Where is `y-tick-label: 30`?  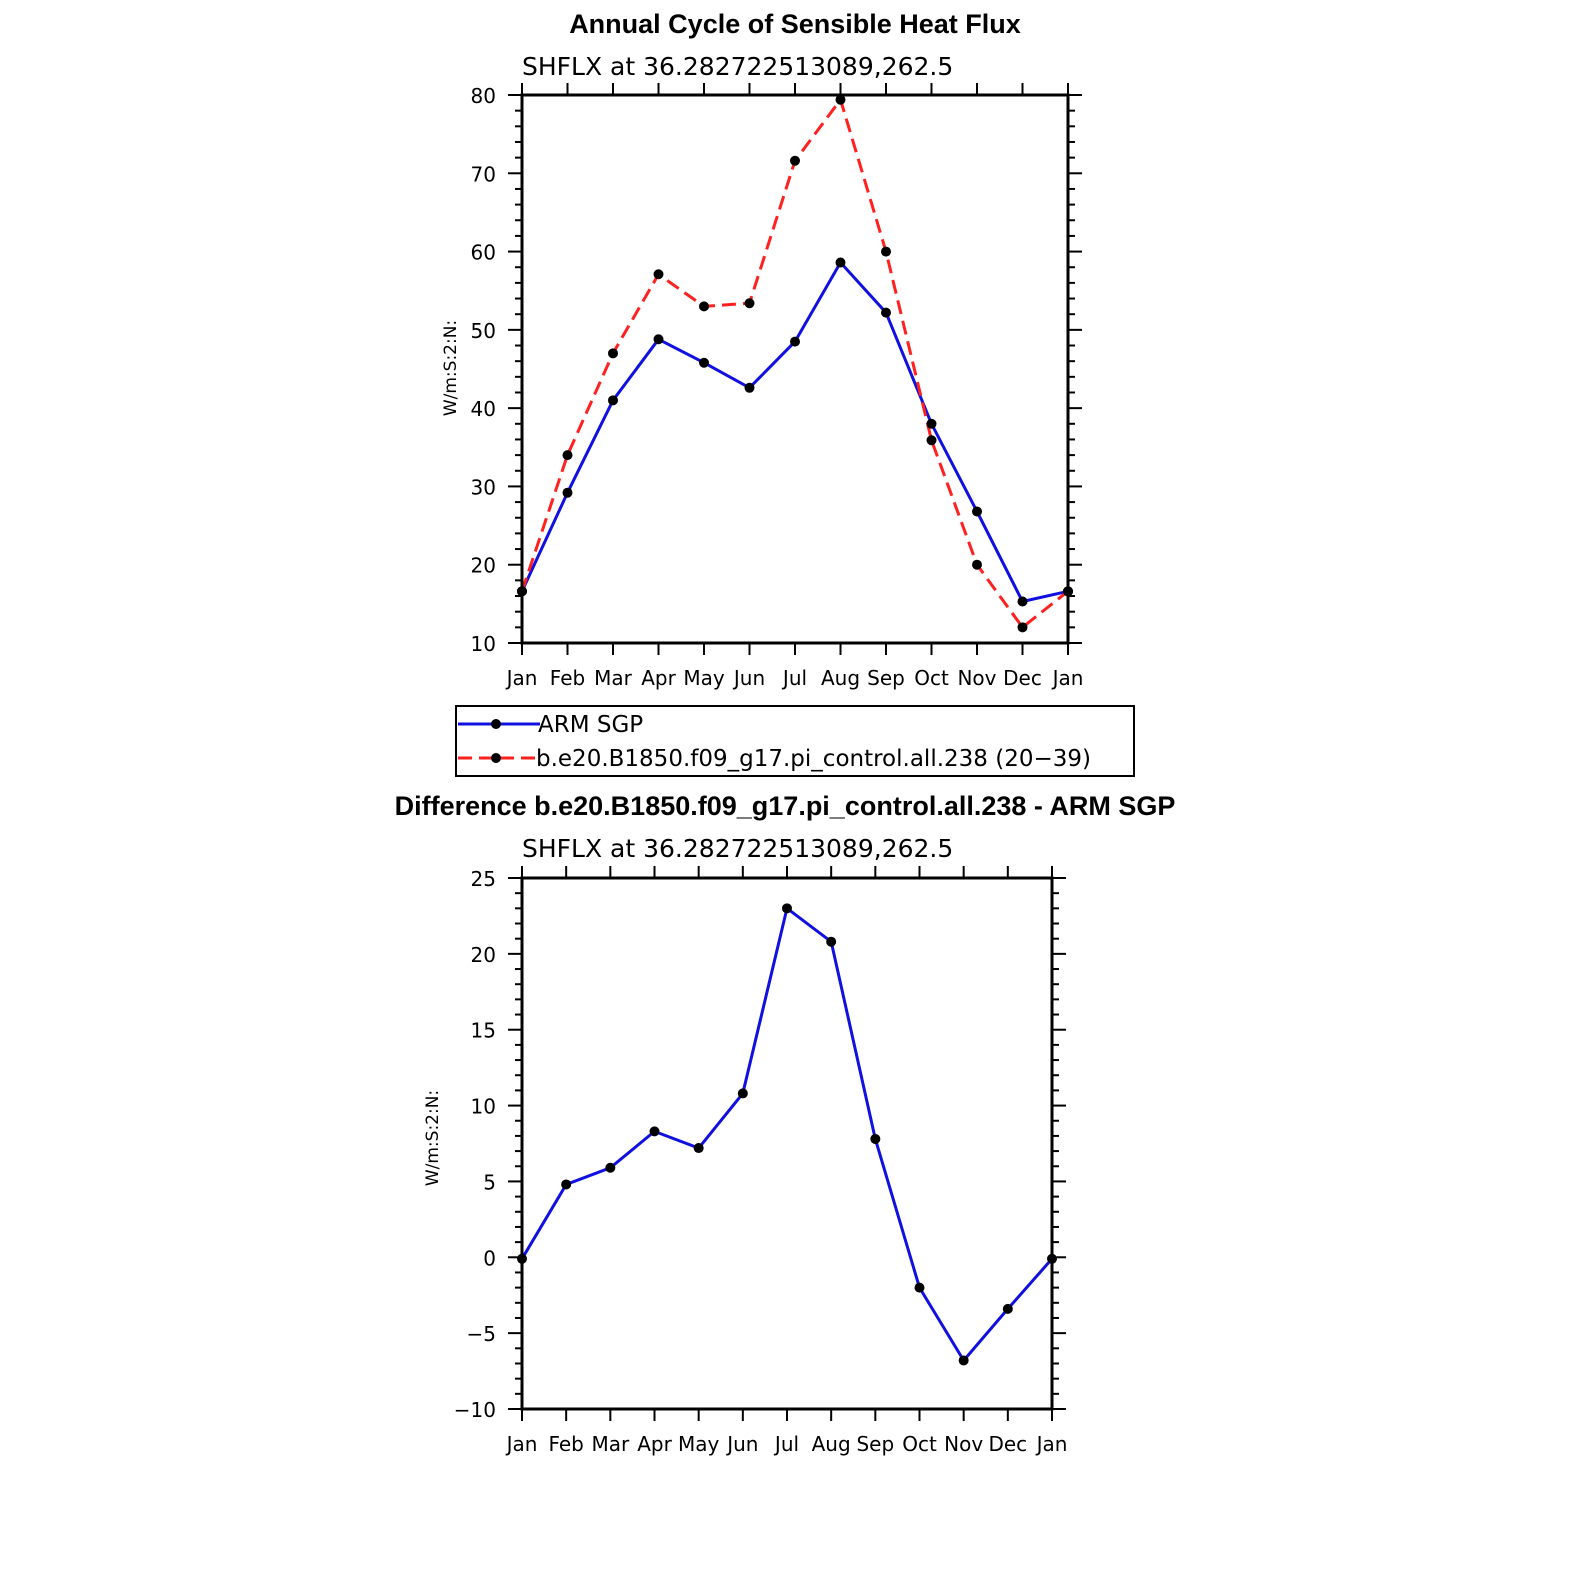
y-tick-label: 30 is located at coordinates (483, 487).